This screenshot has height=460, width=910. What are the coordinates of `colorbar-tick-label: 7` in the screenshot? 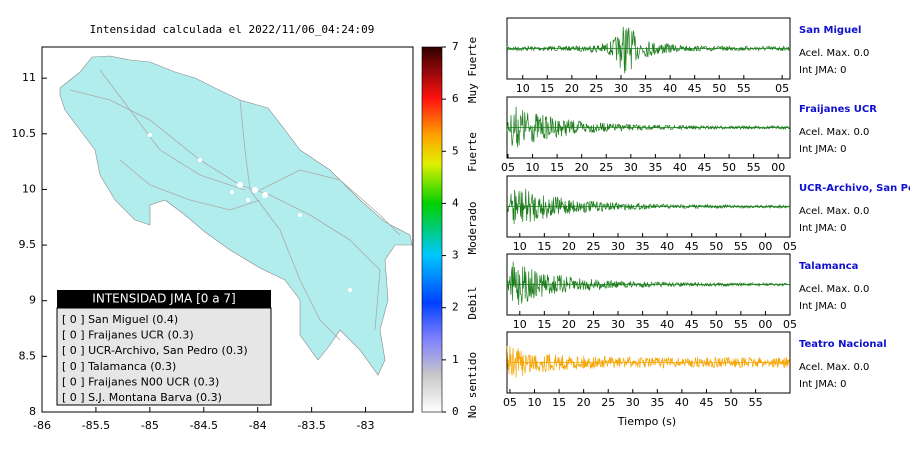 It's located at (455, 46).